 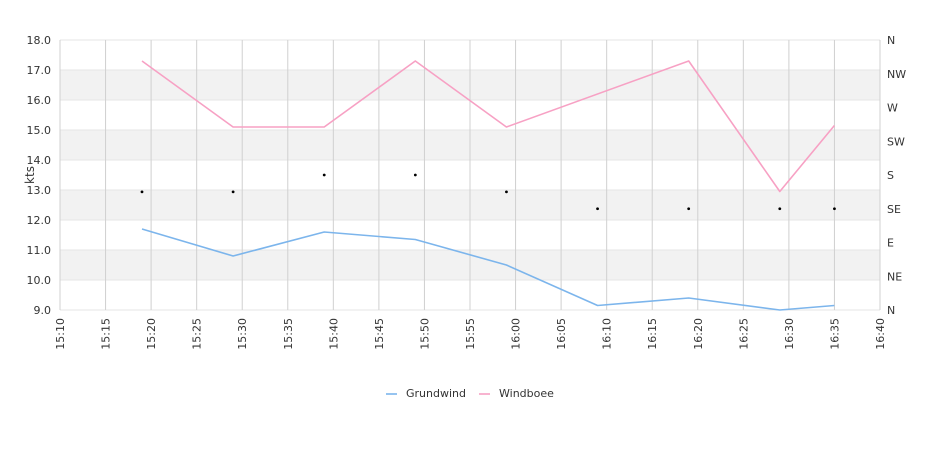 I want to click on x-tick-label: 15:30, so click(x=242, y=334).